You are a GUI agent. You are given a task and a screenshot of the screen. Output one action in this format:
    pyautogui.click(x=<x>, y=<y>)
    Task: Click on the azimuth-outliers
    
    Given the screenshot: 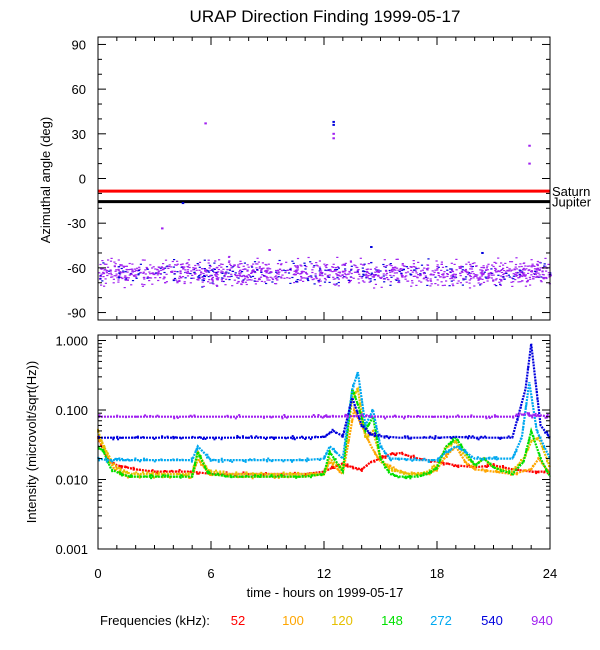 What is the action you would take?
    pyautogui.click(x=346, y=187)
    